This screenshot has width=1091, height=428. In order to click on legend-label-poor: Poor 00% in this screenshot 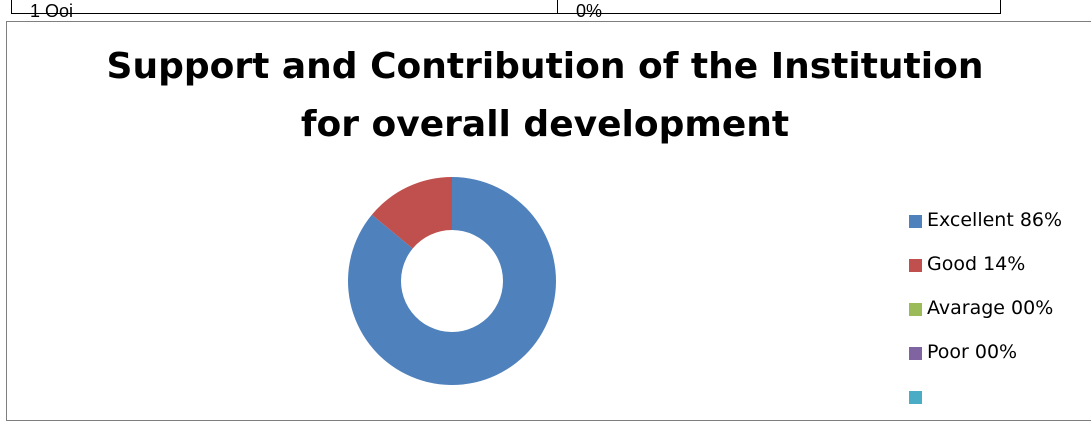, I will do `click(972, 352)`.